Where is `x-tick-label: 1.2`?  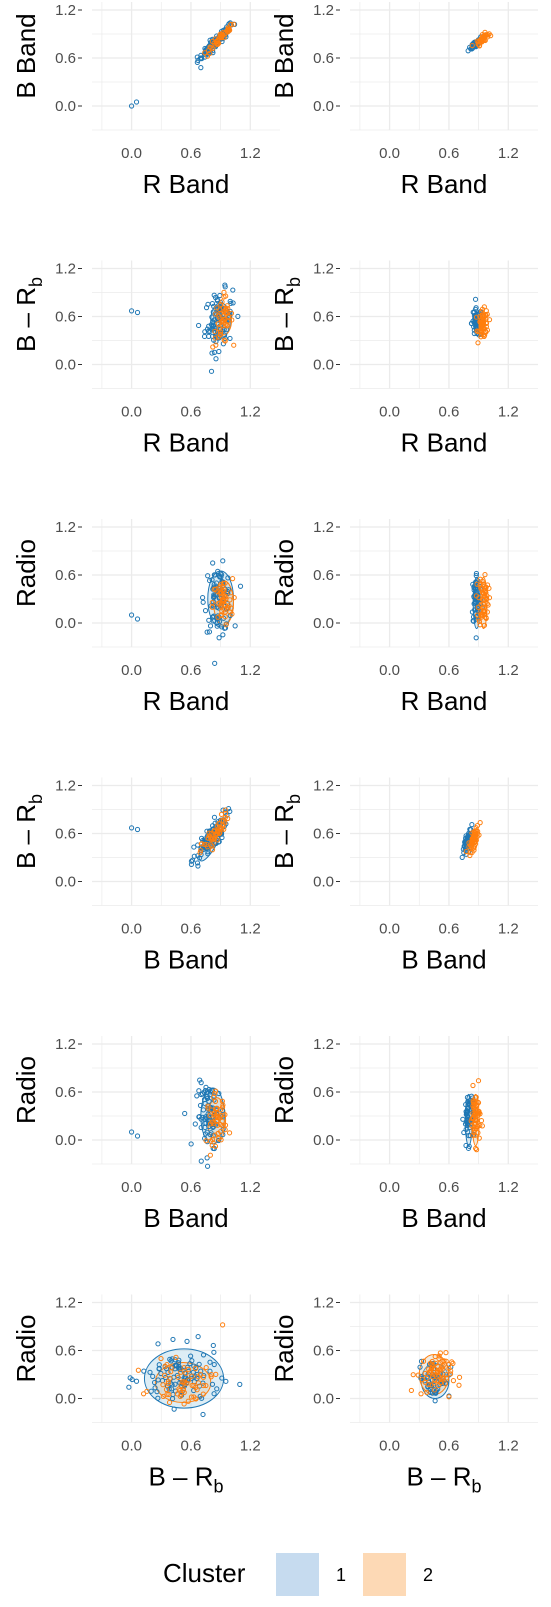
x-tick-label: 1.2 is located at coordinates (250, 1187).